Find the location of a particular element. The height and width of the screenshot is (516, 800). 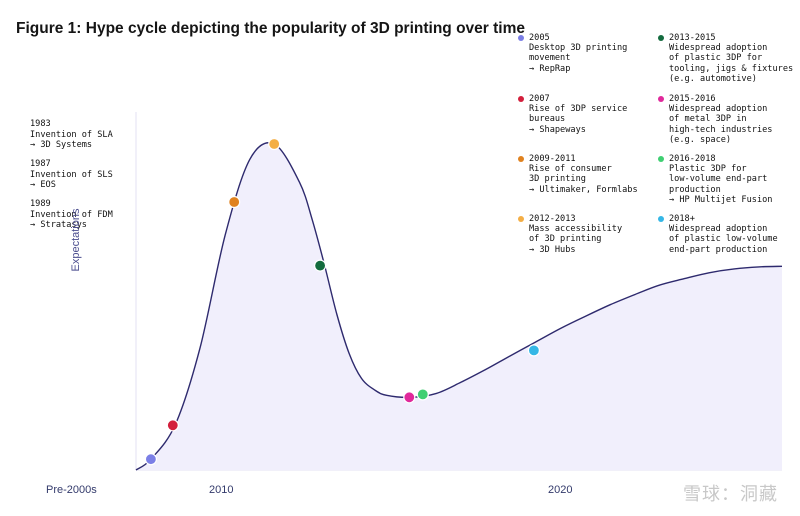

milestone-year: 1987 is located at coordinates (40, 164).